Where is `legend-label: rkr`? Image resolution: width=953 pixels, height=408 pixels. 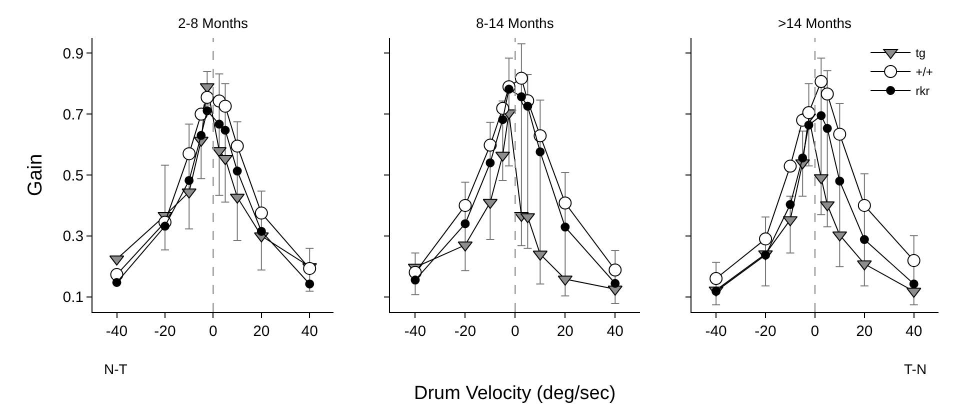 legend-label: rkr is located at coordinates (923, 91).